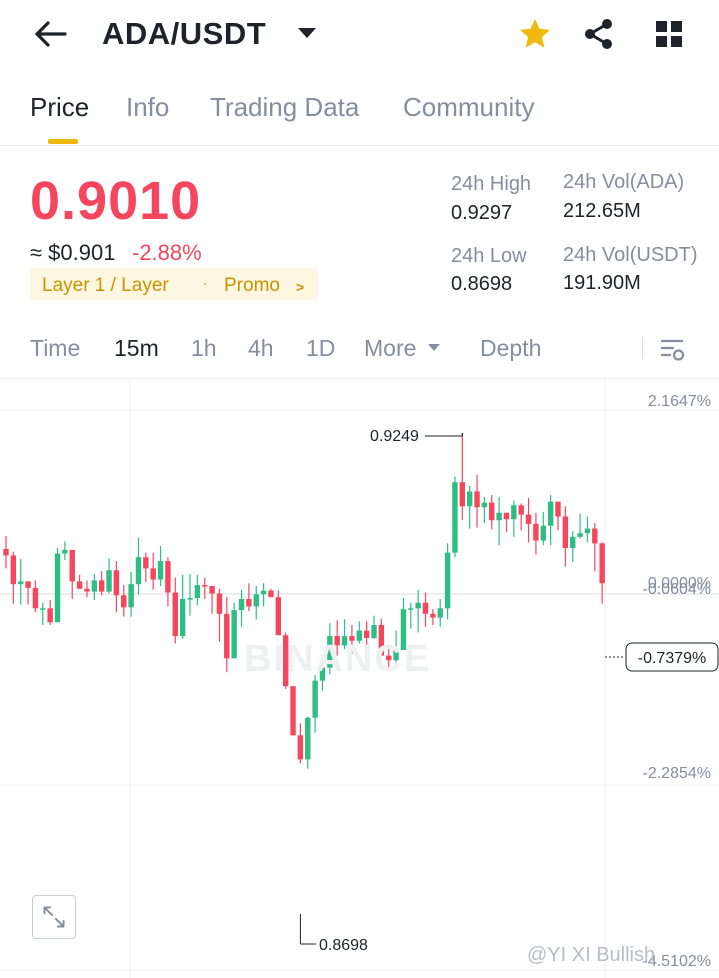 This screenshot has height=978, width=719. What do you see at coordinates (591, 955) in the screenshot?
I see `watermark-text: @YI XI Bullish` at bounding box center [591, 955].